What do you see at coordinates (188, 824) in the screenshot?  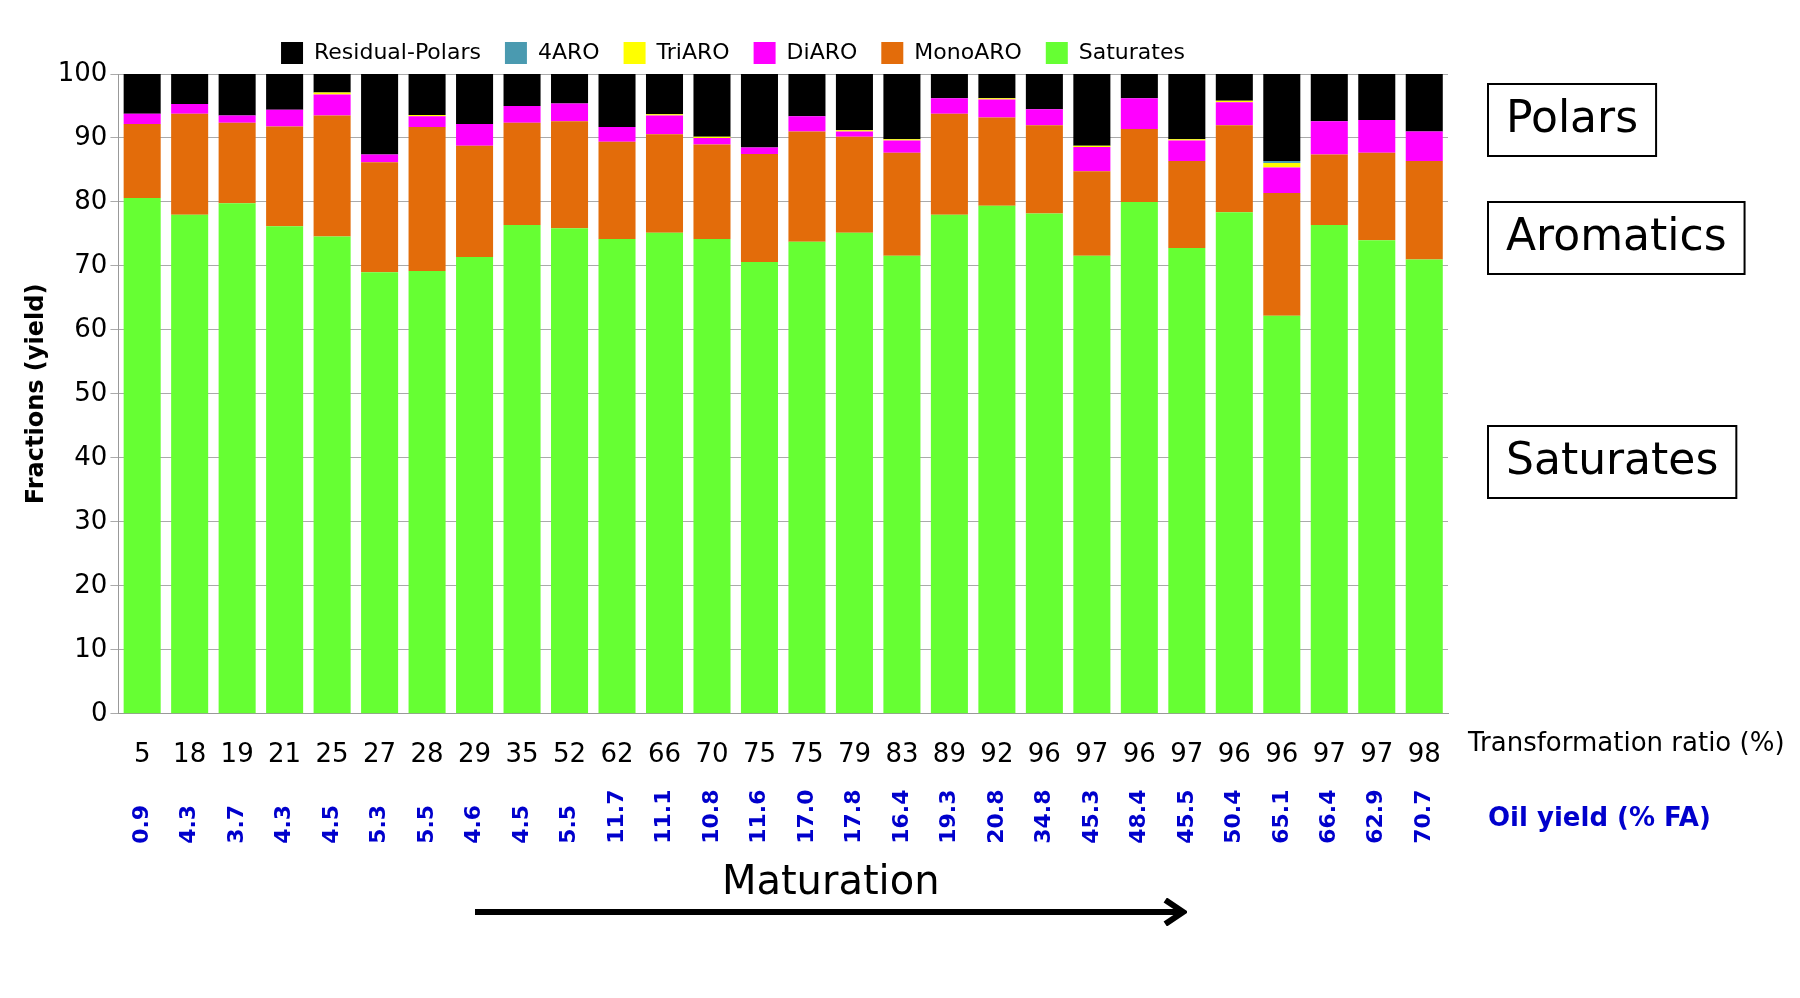 I see `text: 4.3` at bounding box center [188, 824].